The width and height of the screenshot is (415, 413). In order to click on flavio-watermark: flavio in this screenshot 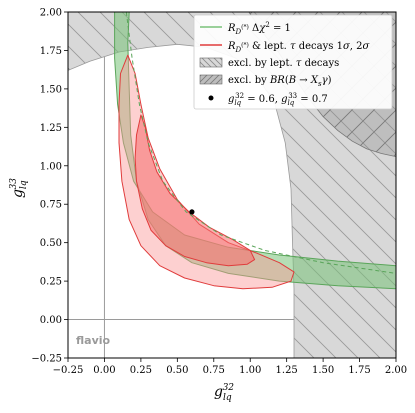, I will do `click(93, 340)`.